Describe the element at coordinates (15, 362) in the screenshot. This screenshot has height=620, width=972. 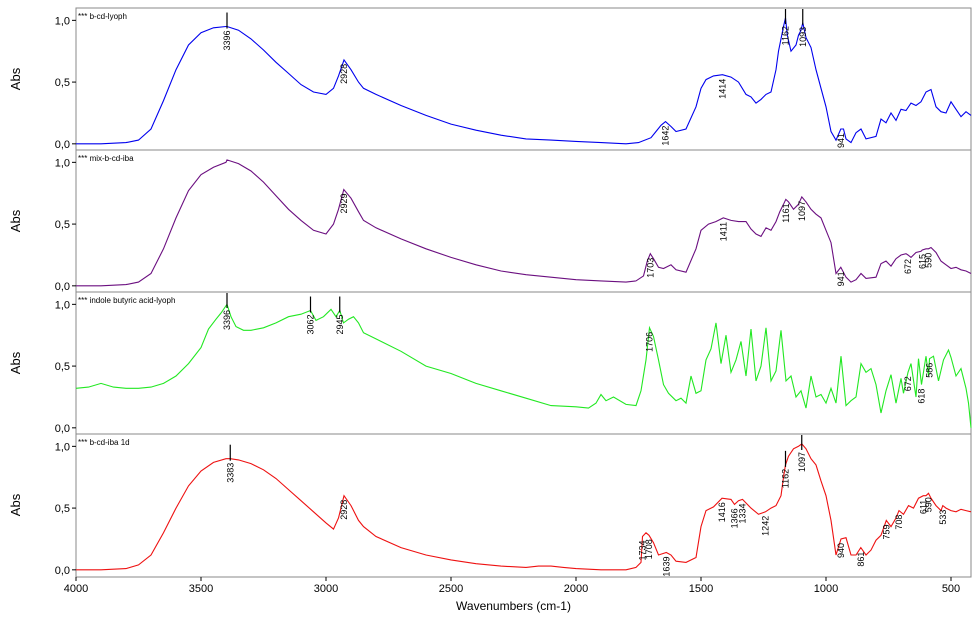
I see `panel-3-y-axis-label: Abs` at that location.